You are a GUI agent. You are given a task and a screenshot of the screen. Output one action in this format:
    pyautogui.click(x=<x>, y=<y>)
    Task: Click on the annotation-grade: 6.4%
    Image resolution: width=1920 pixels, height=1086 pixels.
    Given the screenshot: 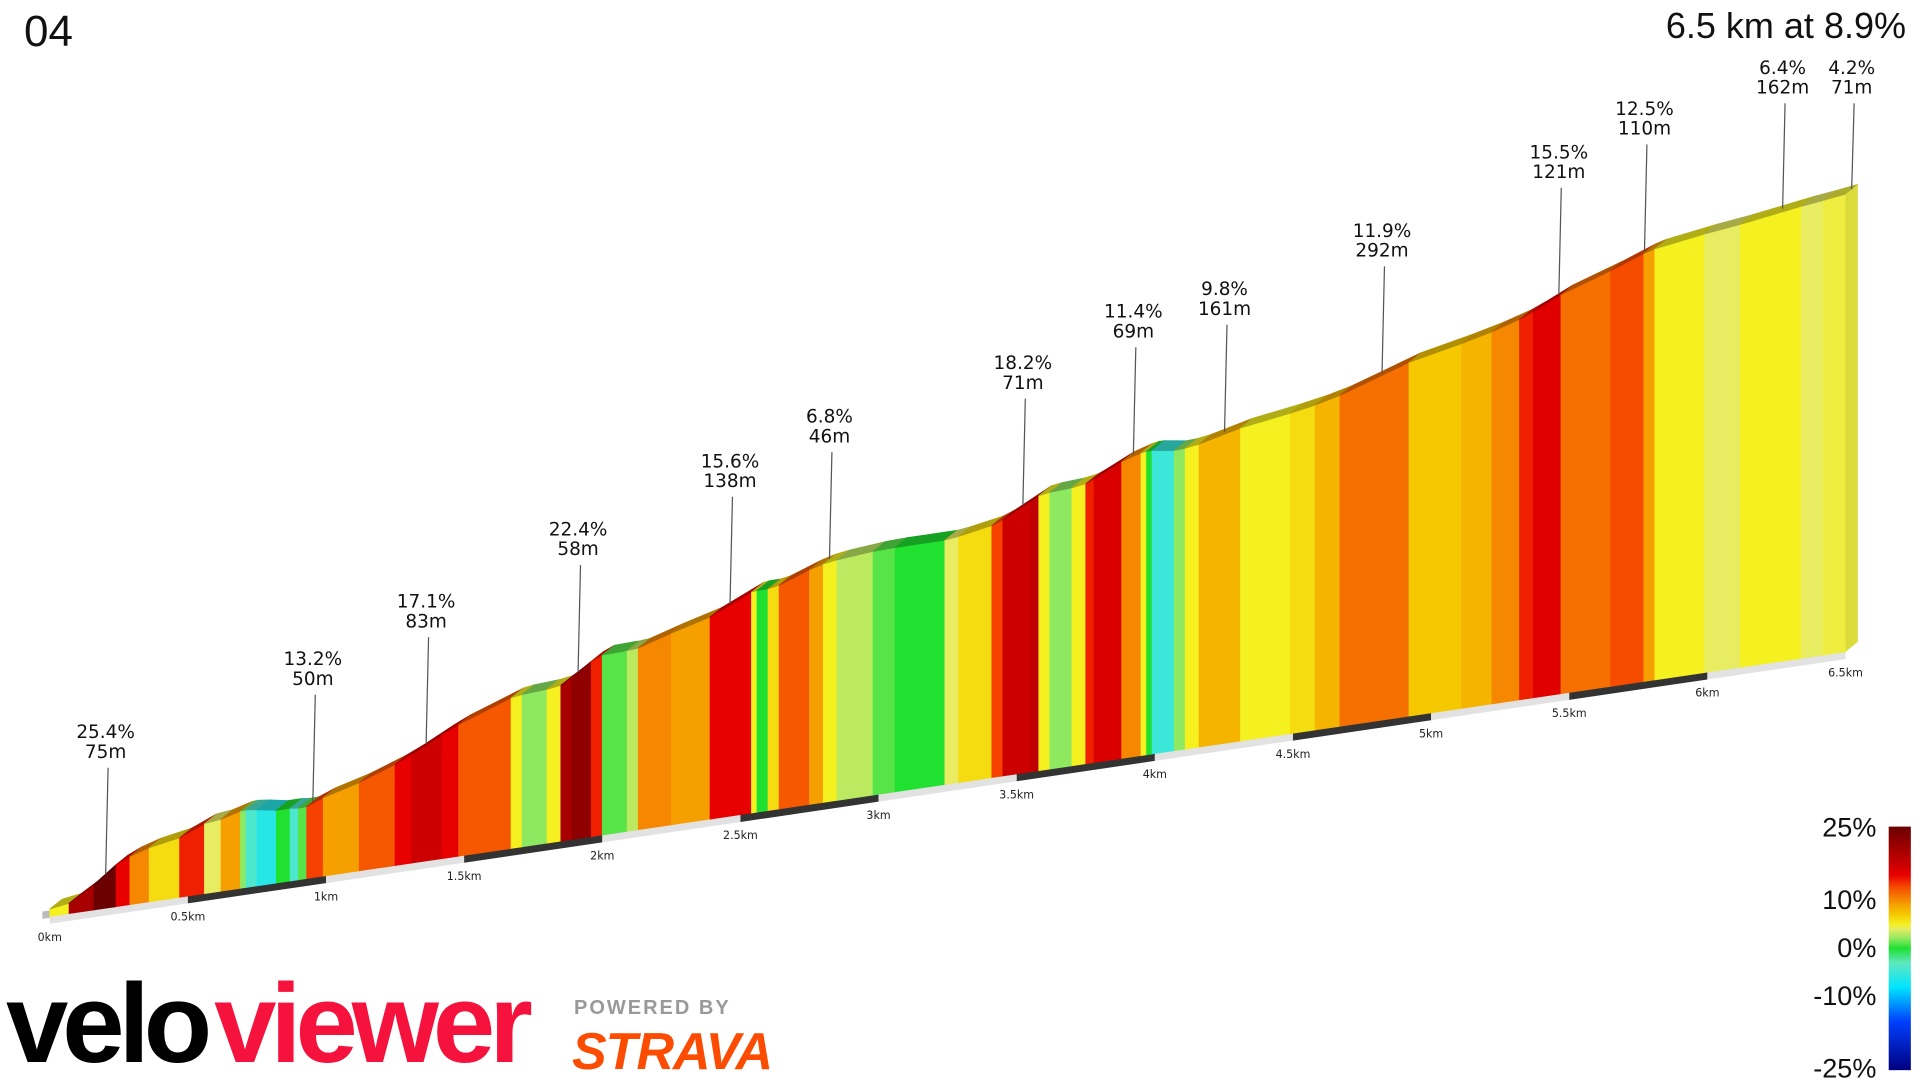 What is the action you would take?
    pyautogui.click(x=1782, y=68)
    